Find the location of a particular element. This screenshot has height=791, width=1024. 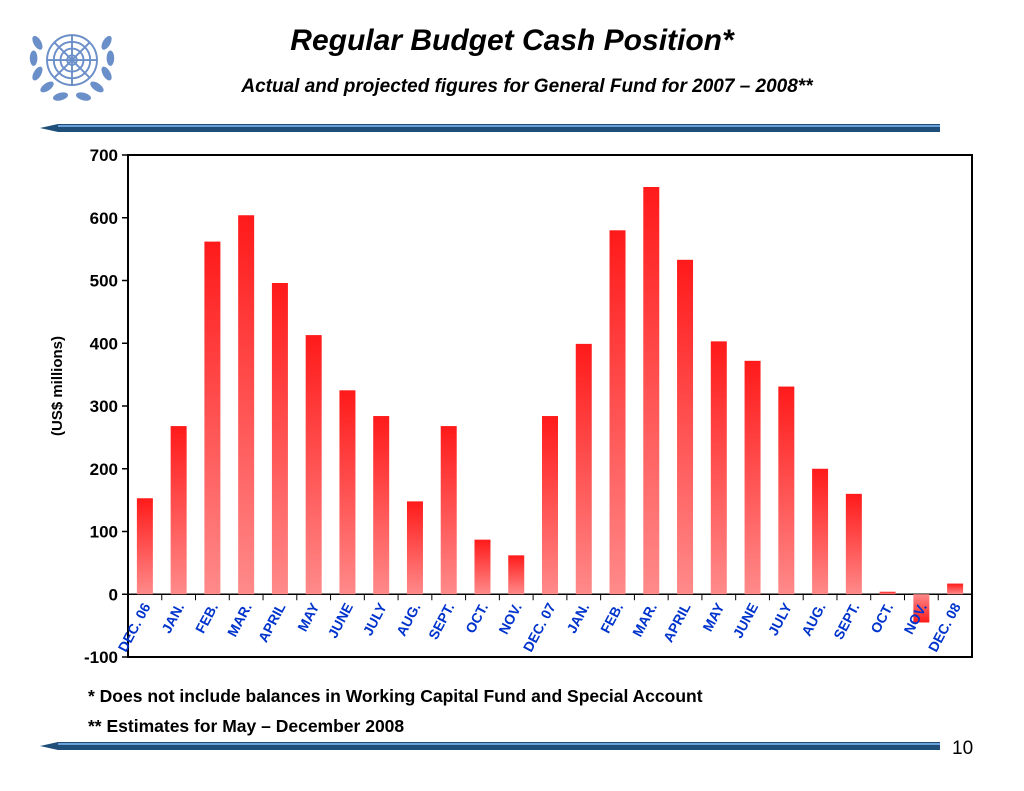

x-tick-label: DEC. 08 is located at coordinates (944, 627).